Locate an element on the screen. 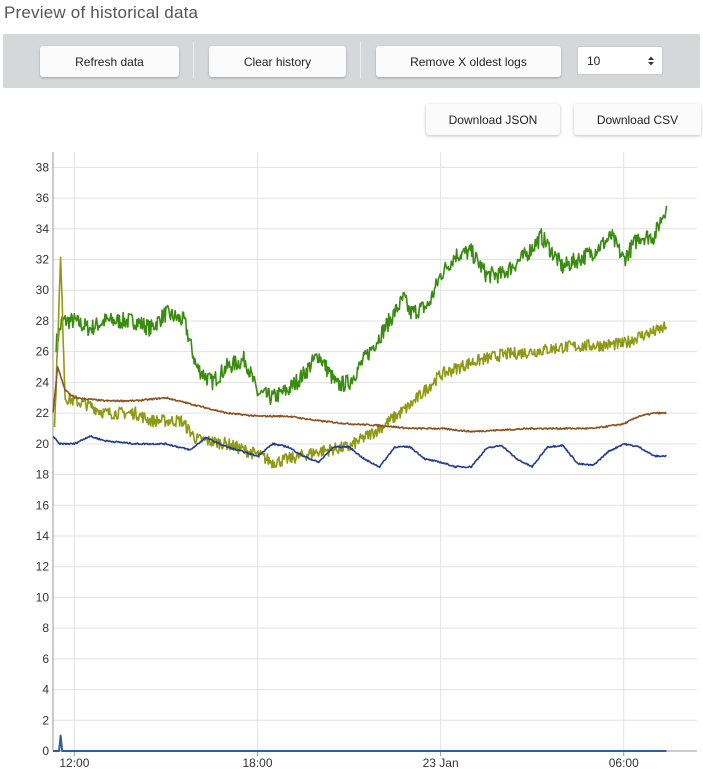 Image resolution: width=703 pixels, height=775 pixels. download-json-button: Download JSON is located at coordinates (493, 119).